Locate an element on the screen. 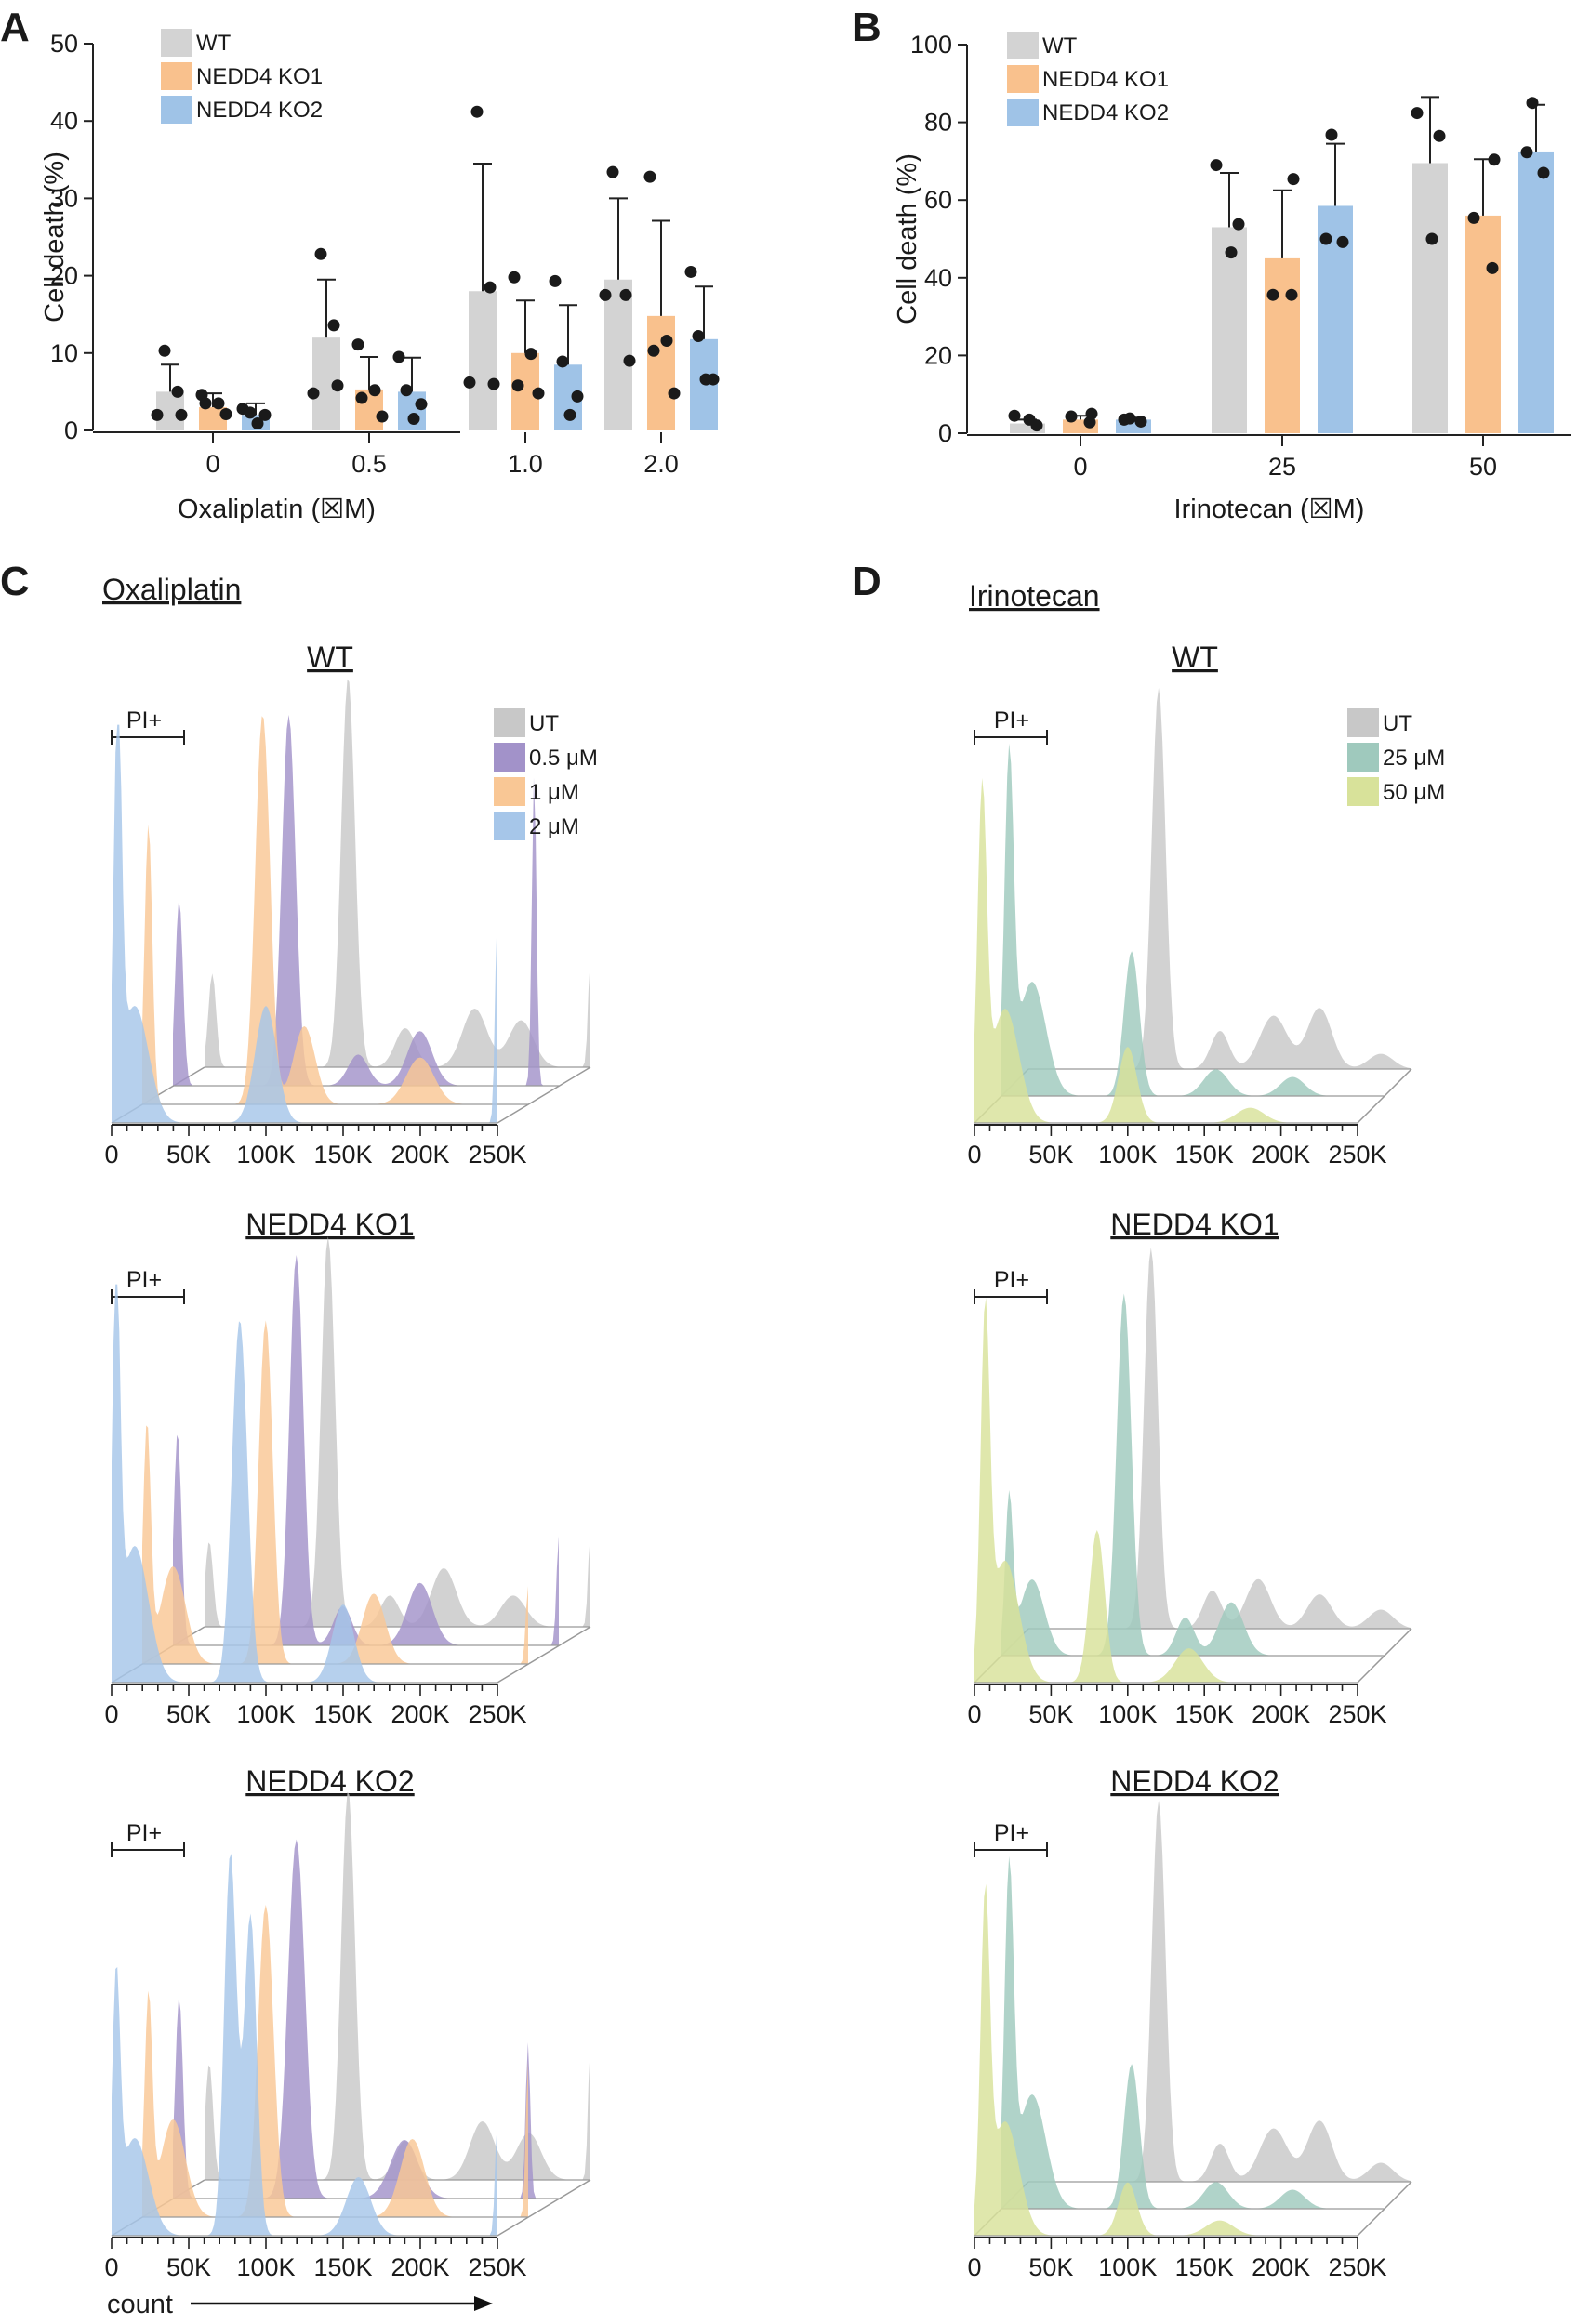 The width and height of the screenshot is (1577, 2324). row-title: NEDD4 KO2 is located at coordinates (329, 1781).